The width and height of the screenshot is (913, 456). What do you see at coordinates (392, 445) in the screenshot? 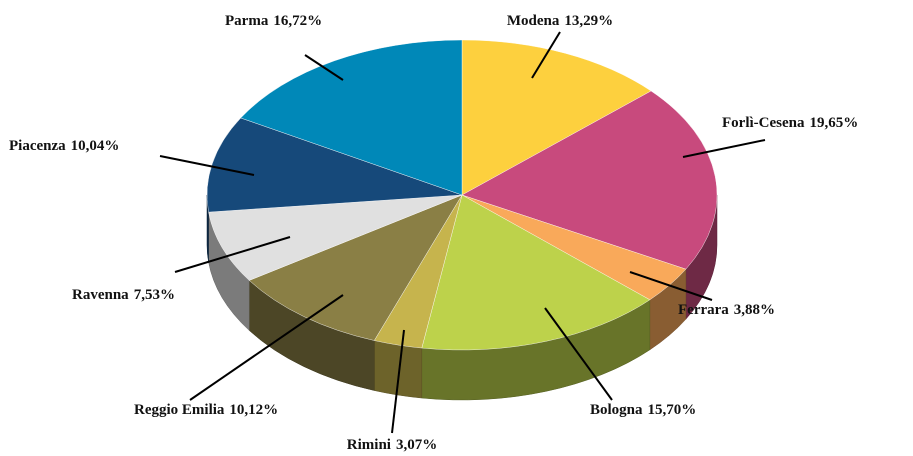
I see `slice-label: Rimini 3,07%` at bounding box center [392, 445].